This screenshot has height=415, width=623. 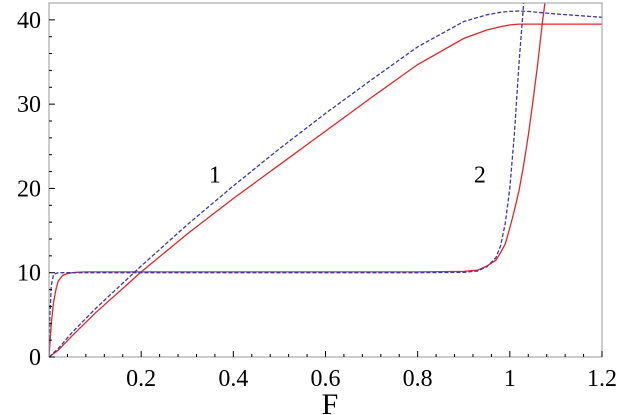 I want to click on curve-annotation: 1, so click(x=215, y=176).